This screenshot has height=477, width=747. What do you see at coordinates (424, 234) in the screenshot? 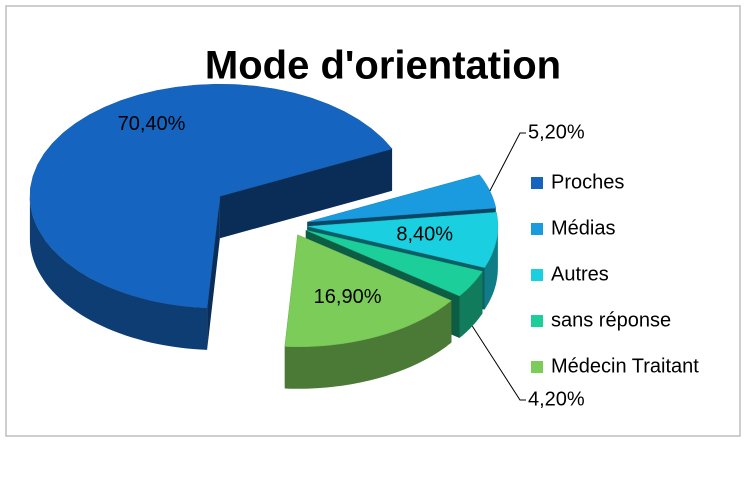
I see `data-label: 8,40%` at bounding box center [424, 234].